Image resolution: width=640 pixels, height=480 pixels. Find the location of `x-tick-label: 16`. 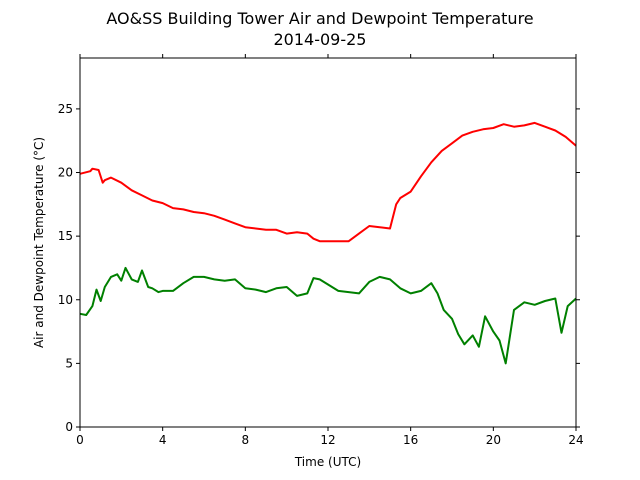

x-tick-label: 16 is located at coordinates (410, 440).